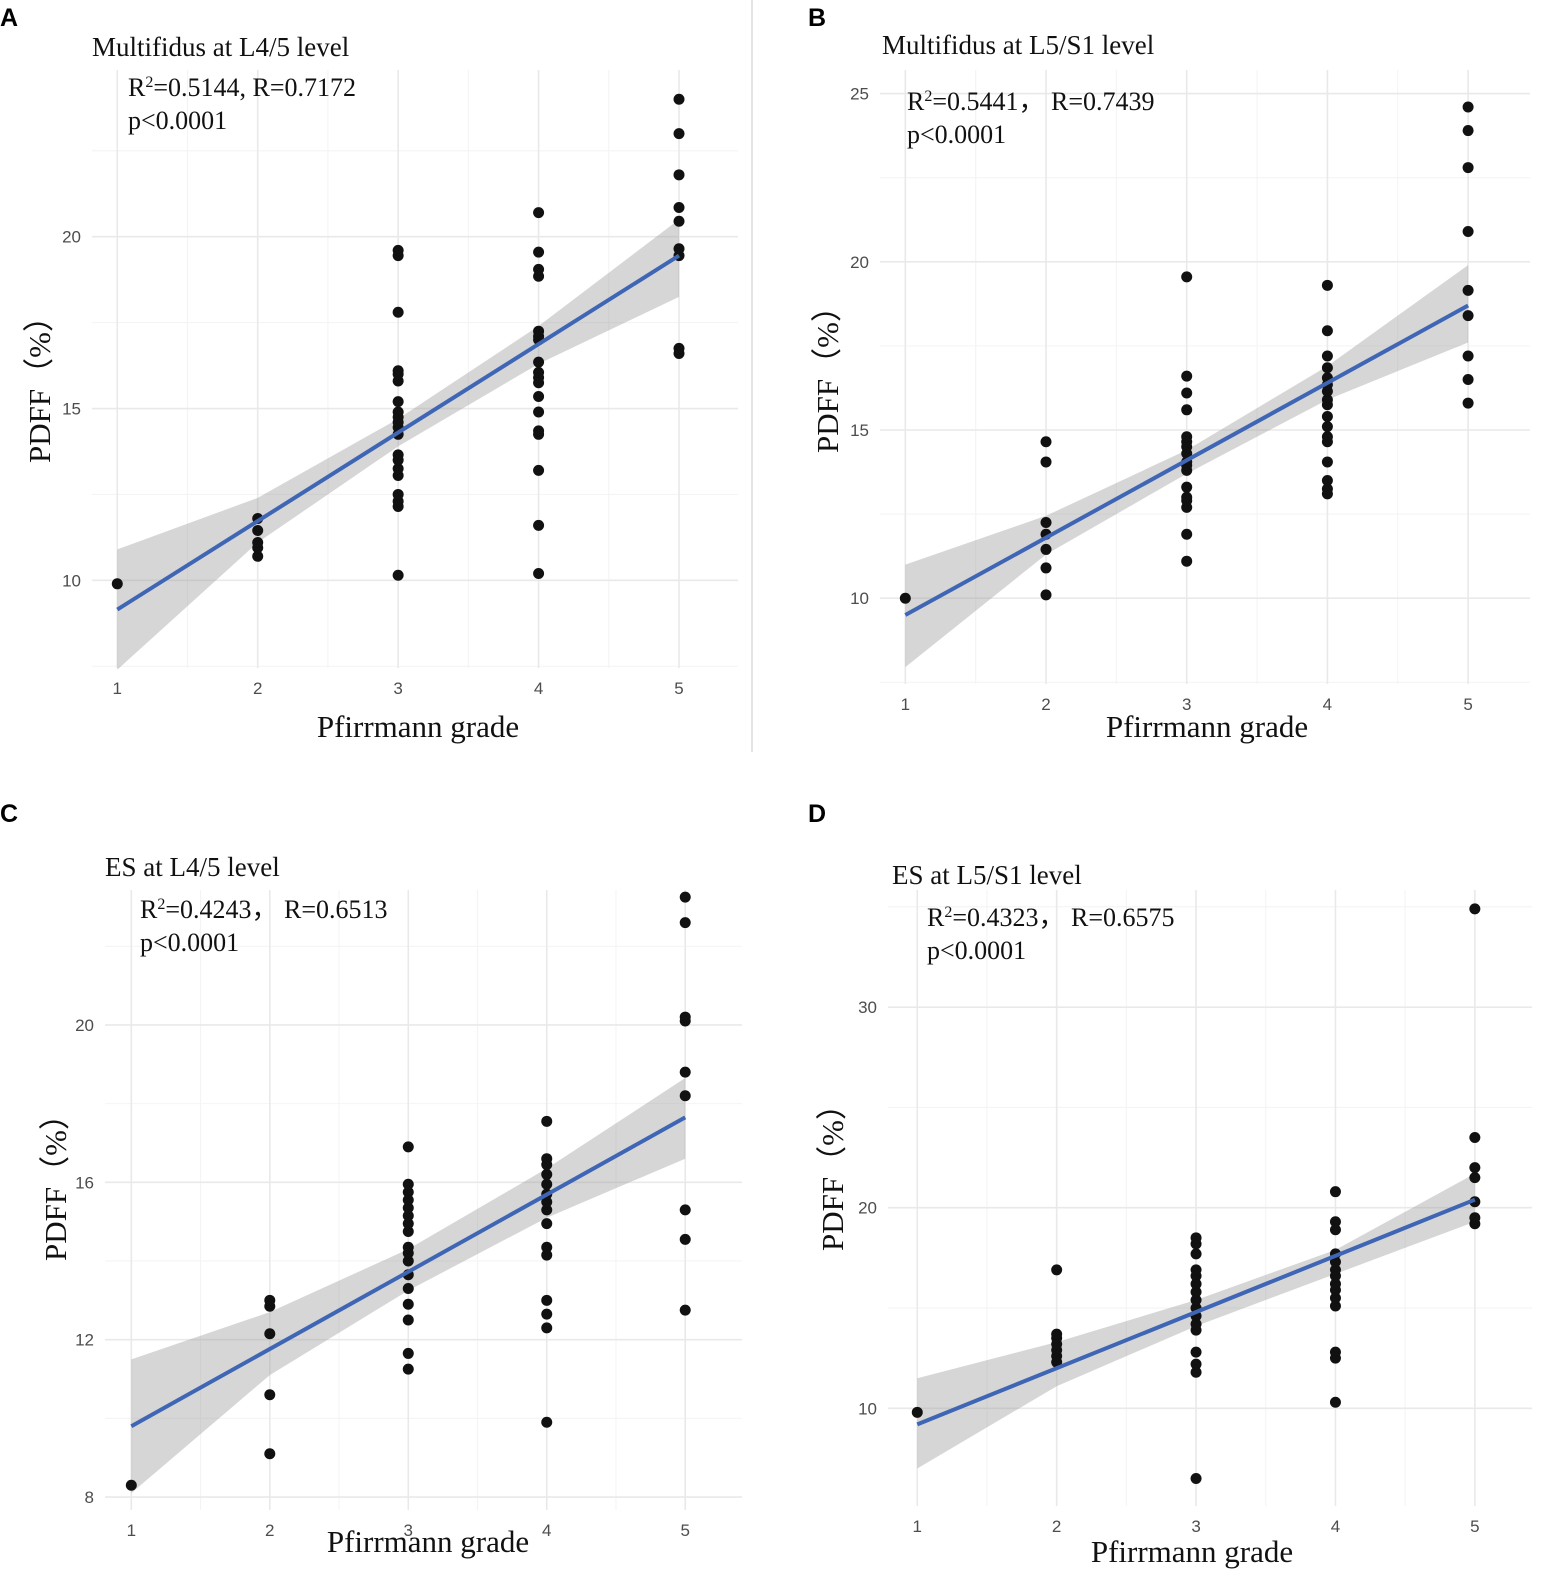 This screenshot has width=1552, height=1577. What do you see at coordinates (9, 814) in the screenshot?
I see `panel-letter: C` at bounding box center [9, 814].